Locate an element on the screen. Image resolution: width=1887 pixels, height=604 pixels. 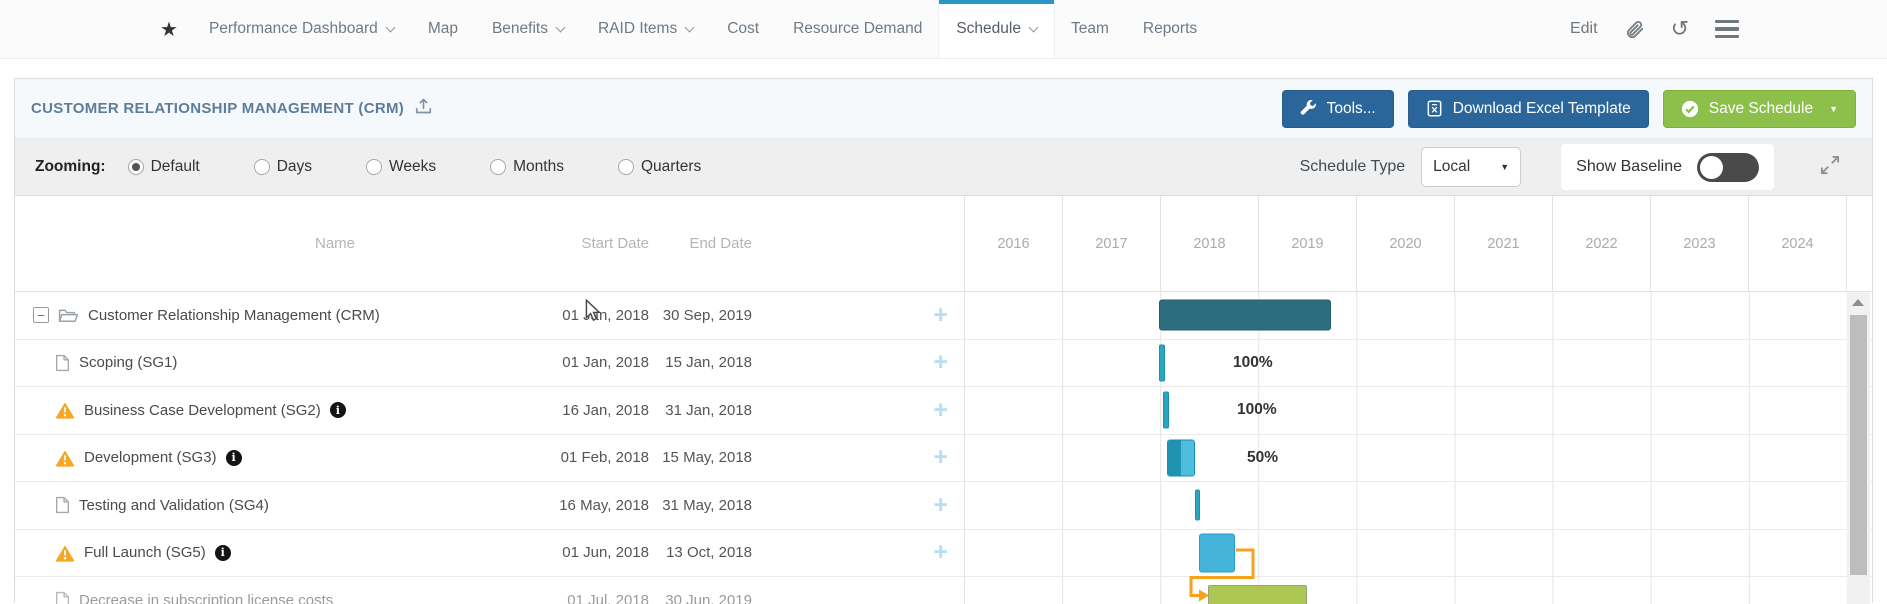
scrollbar-thumb is located at coordinates (1858, 445).